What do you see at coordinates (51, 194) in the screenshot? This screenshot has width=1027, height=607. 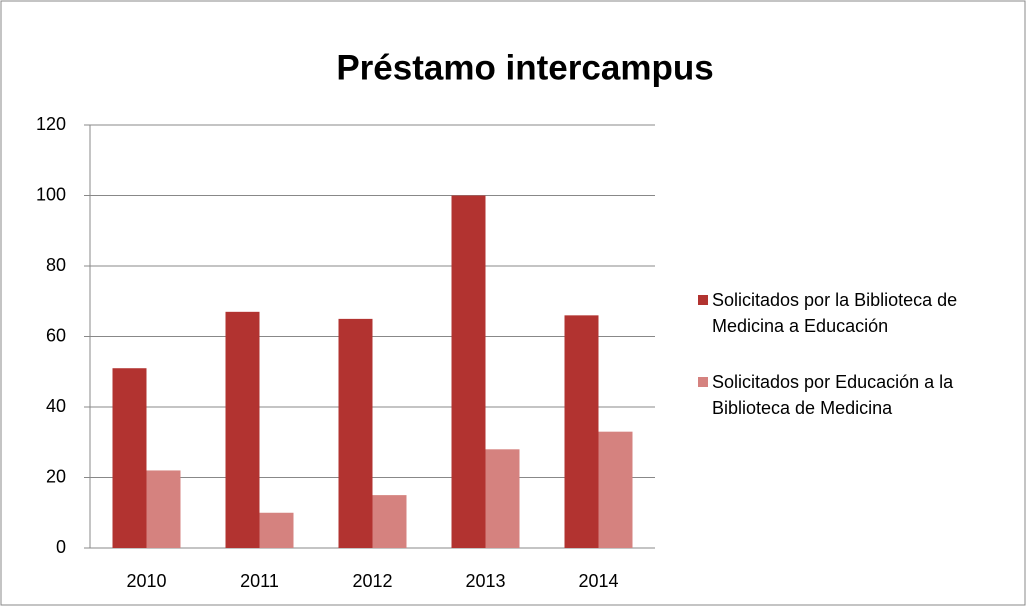 I see `y-tick-label: 100` at bounding box center [51, 194].